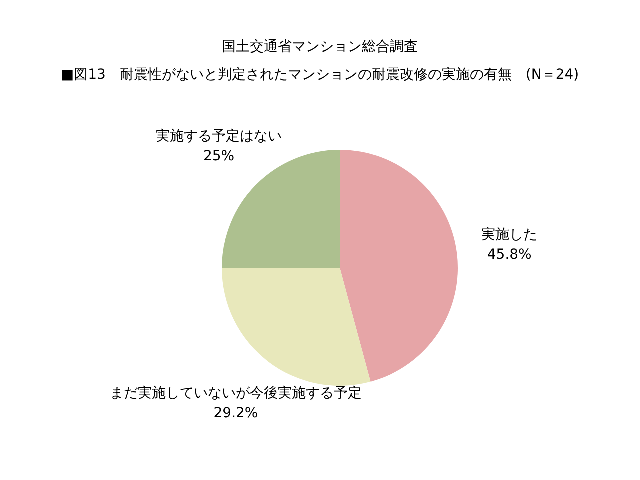 The height and width of the screenshot is (480, 640). Describe the element at coordinates (219, 136) in the screenshot. I see `slice-label: 実施する予定はない` at that location.